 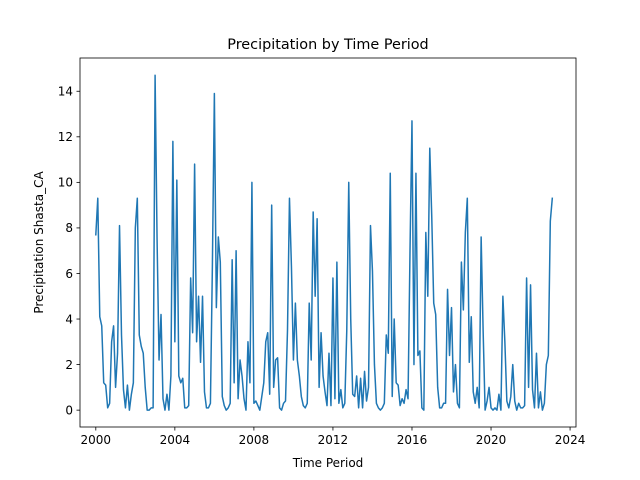 I want to click on y-tick-label: 14, so click(x=65, y=92).